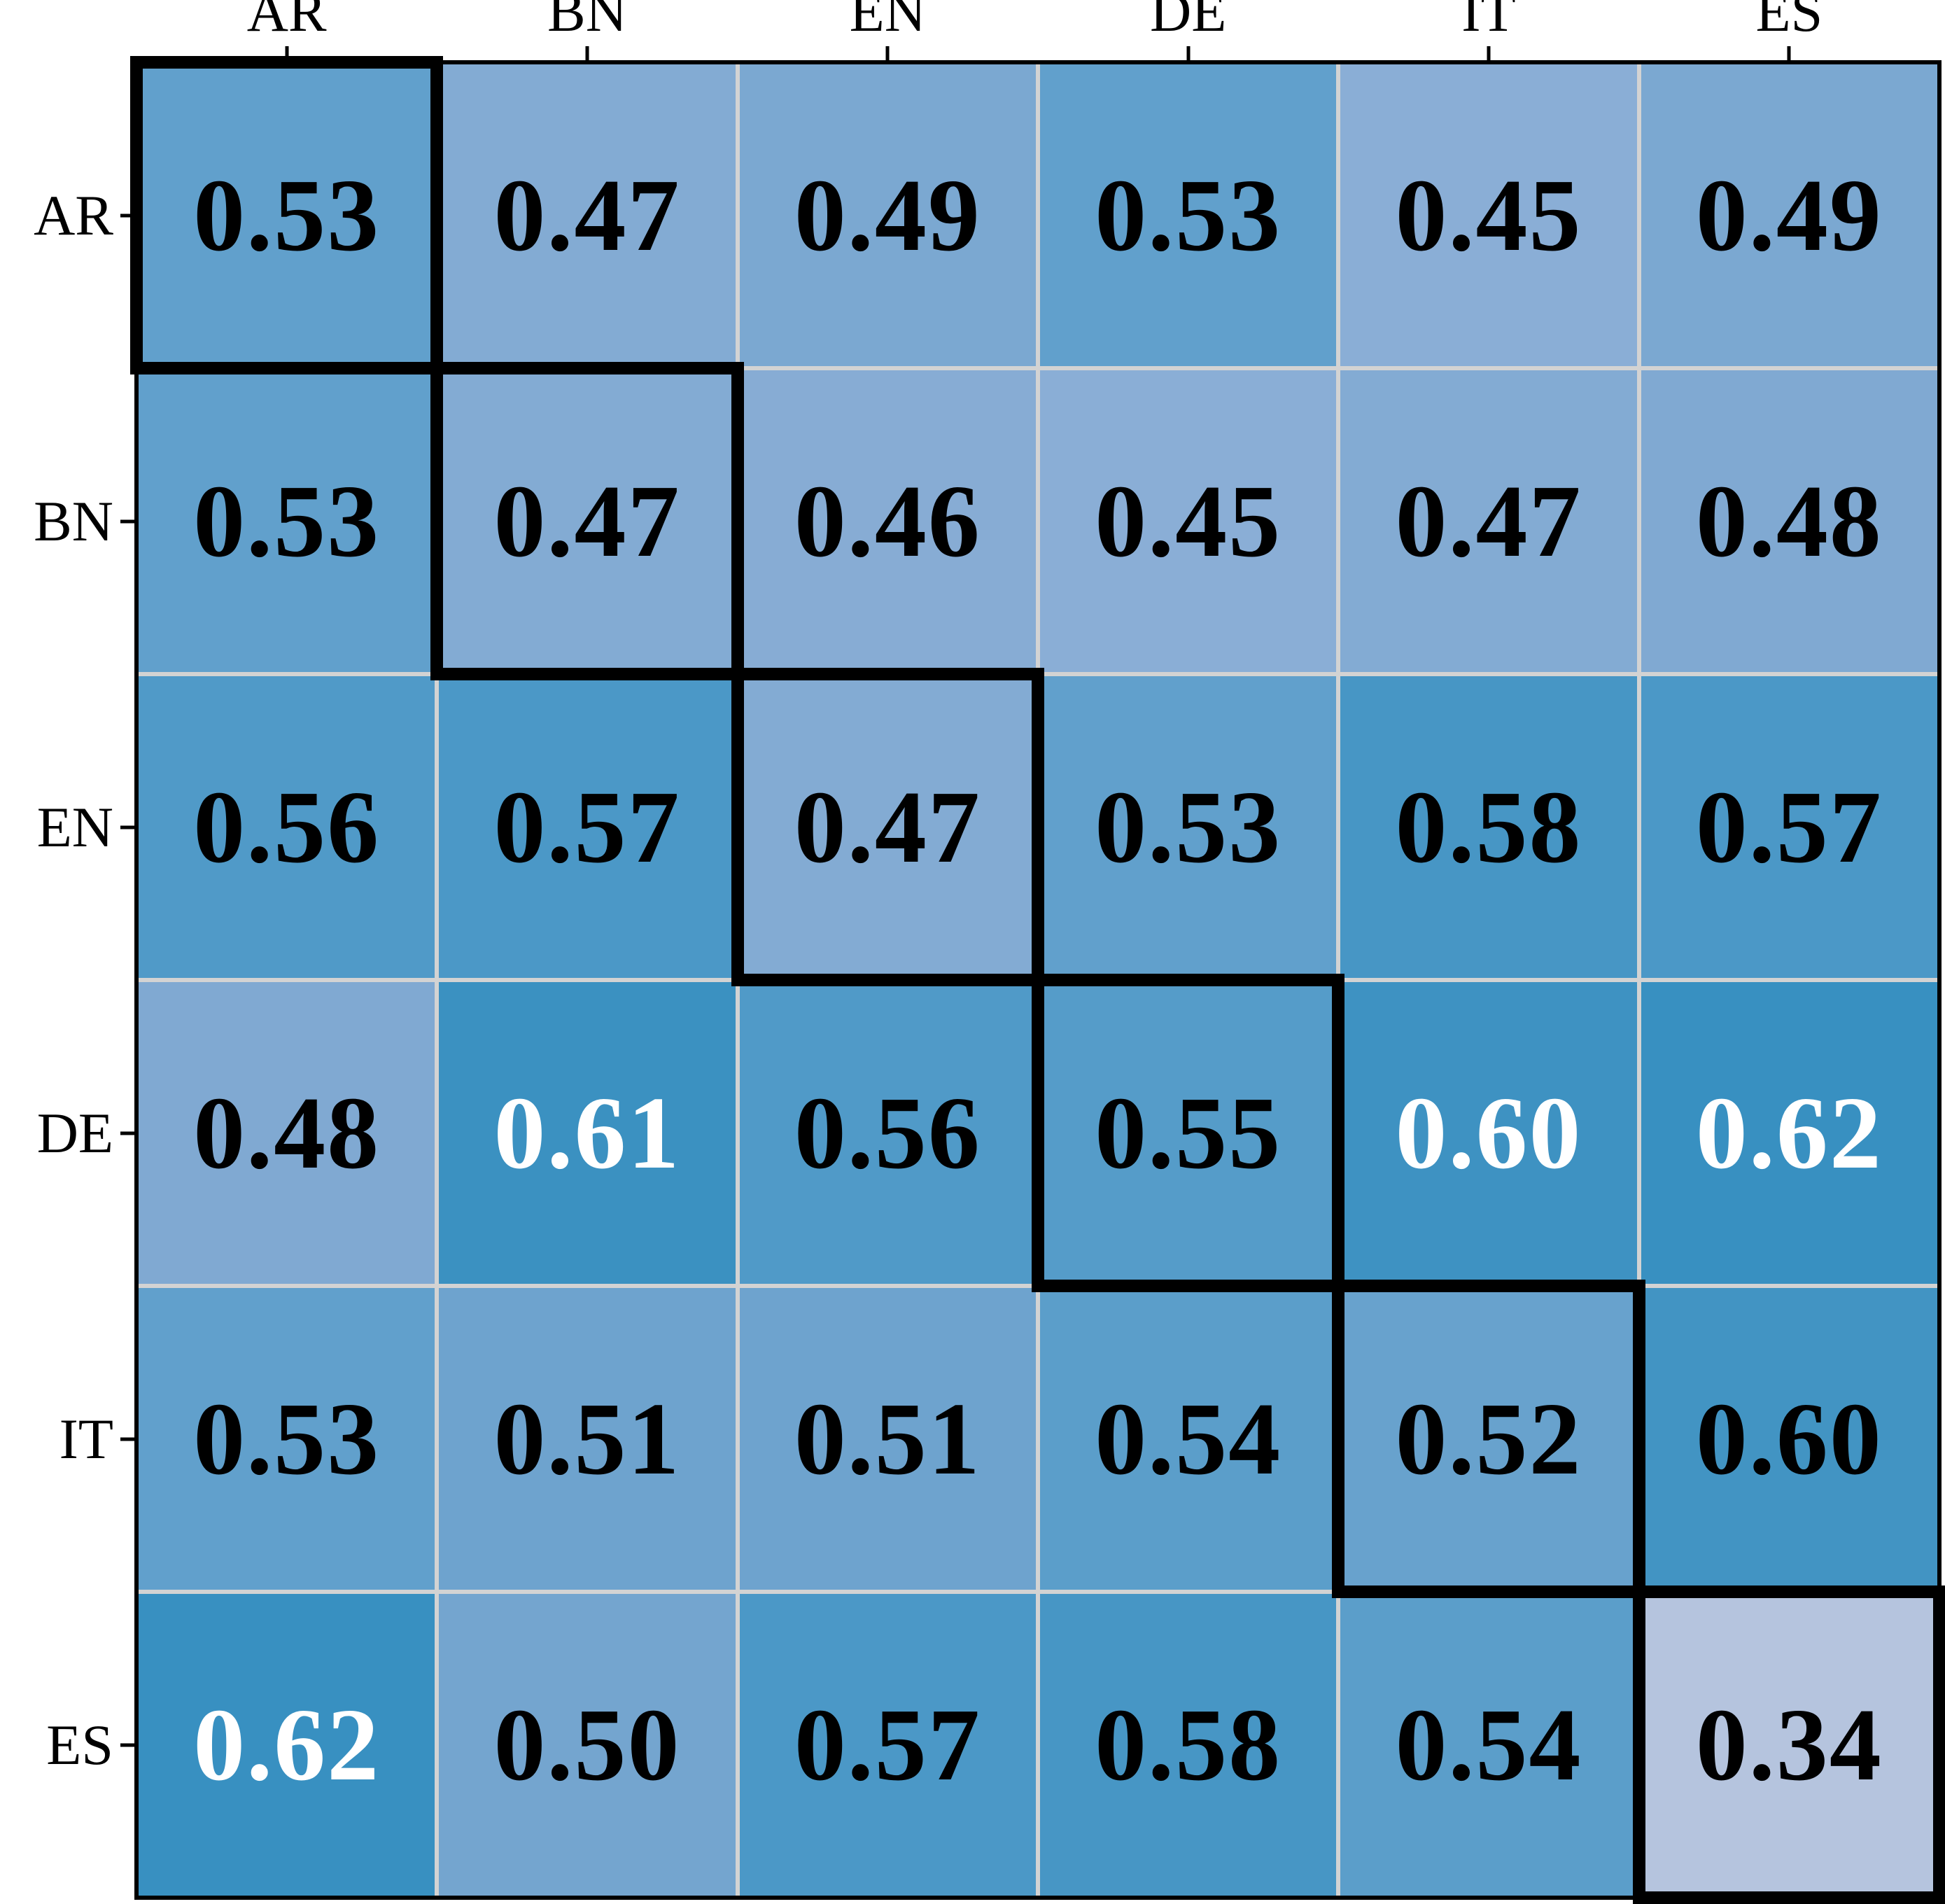  I want to click on x-axis-label-bn: BN, so click(587, 21).